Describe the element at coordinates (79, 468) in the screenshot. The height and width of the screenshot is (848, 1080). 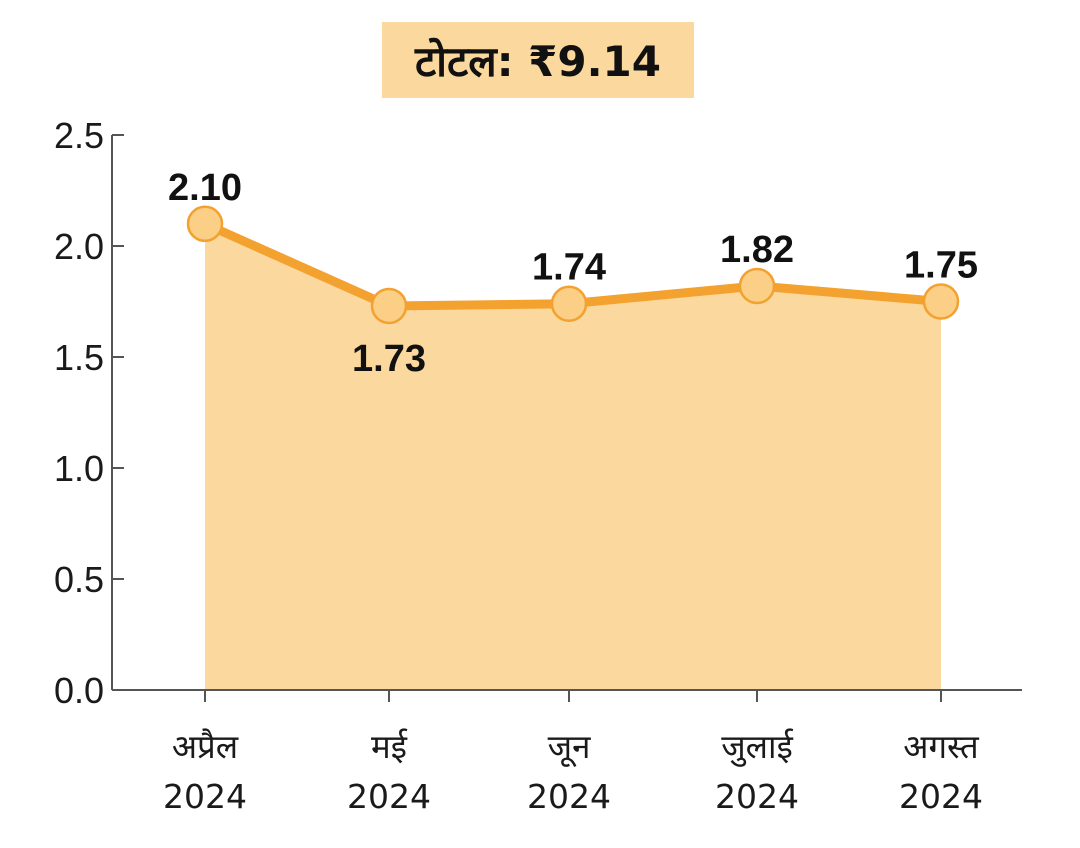
I see `y-tick-label: 1.0` at that location.